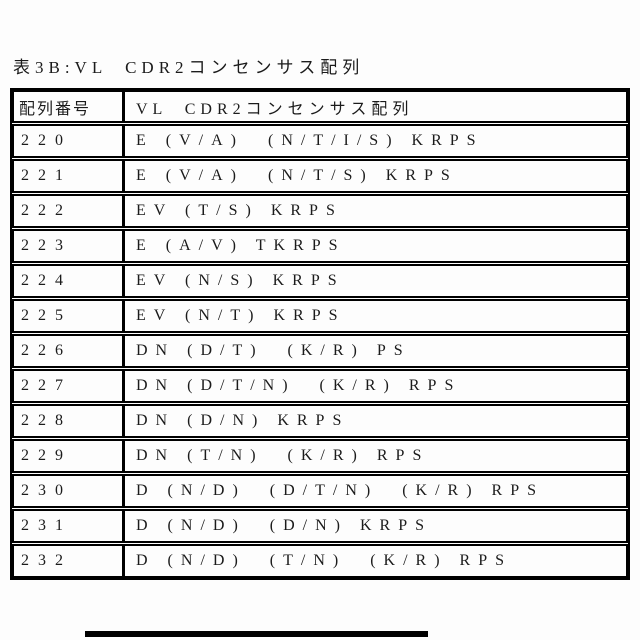  I want to click on table-row: 227 DN (D/T/N) (K/R) RPS, so click(320, 386).